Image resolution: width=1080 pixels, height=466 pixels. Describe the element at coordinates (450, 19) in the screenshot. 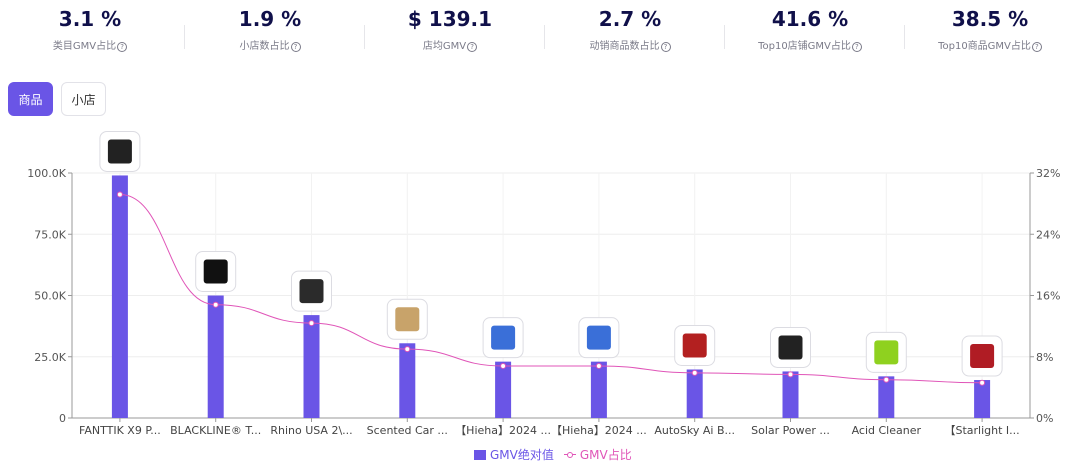

I see `kpi-value: $ 139.1` at that location.